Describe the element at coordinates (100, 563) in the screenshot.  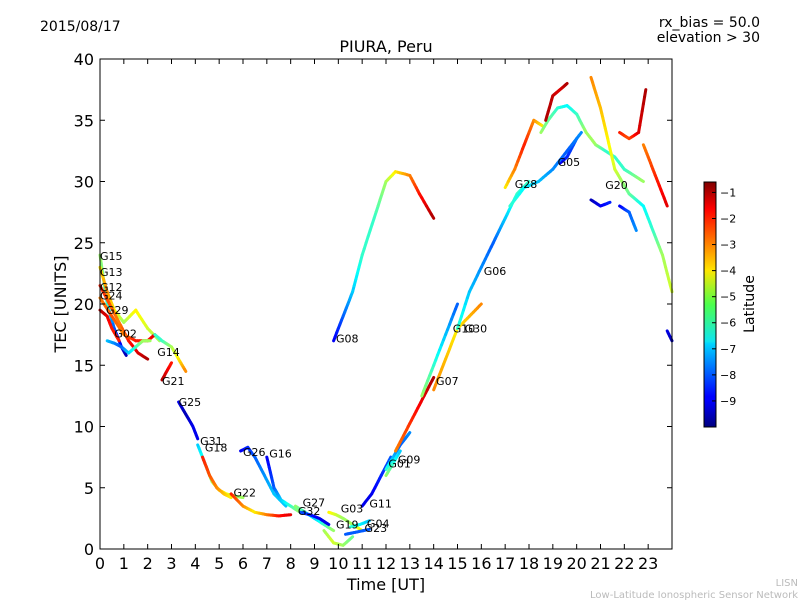
I see `x-tick-label: 0` at that location.